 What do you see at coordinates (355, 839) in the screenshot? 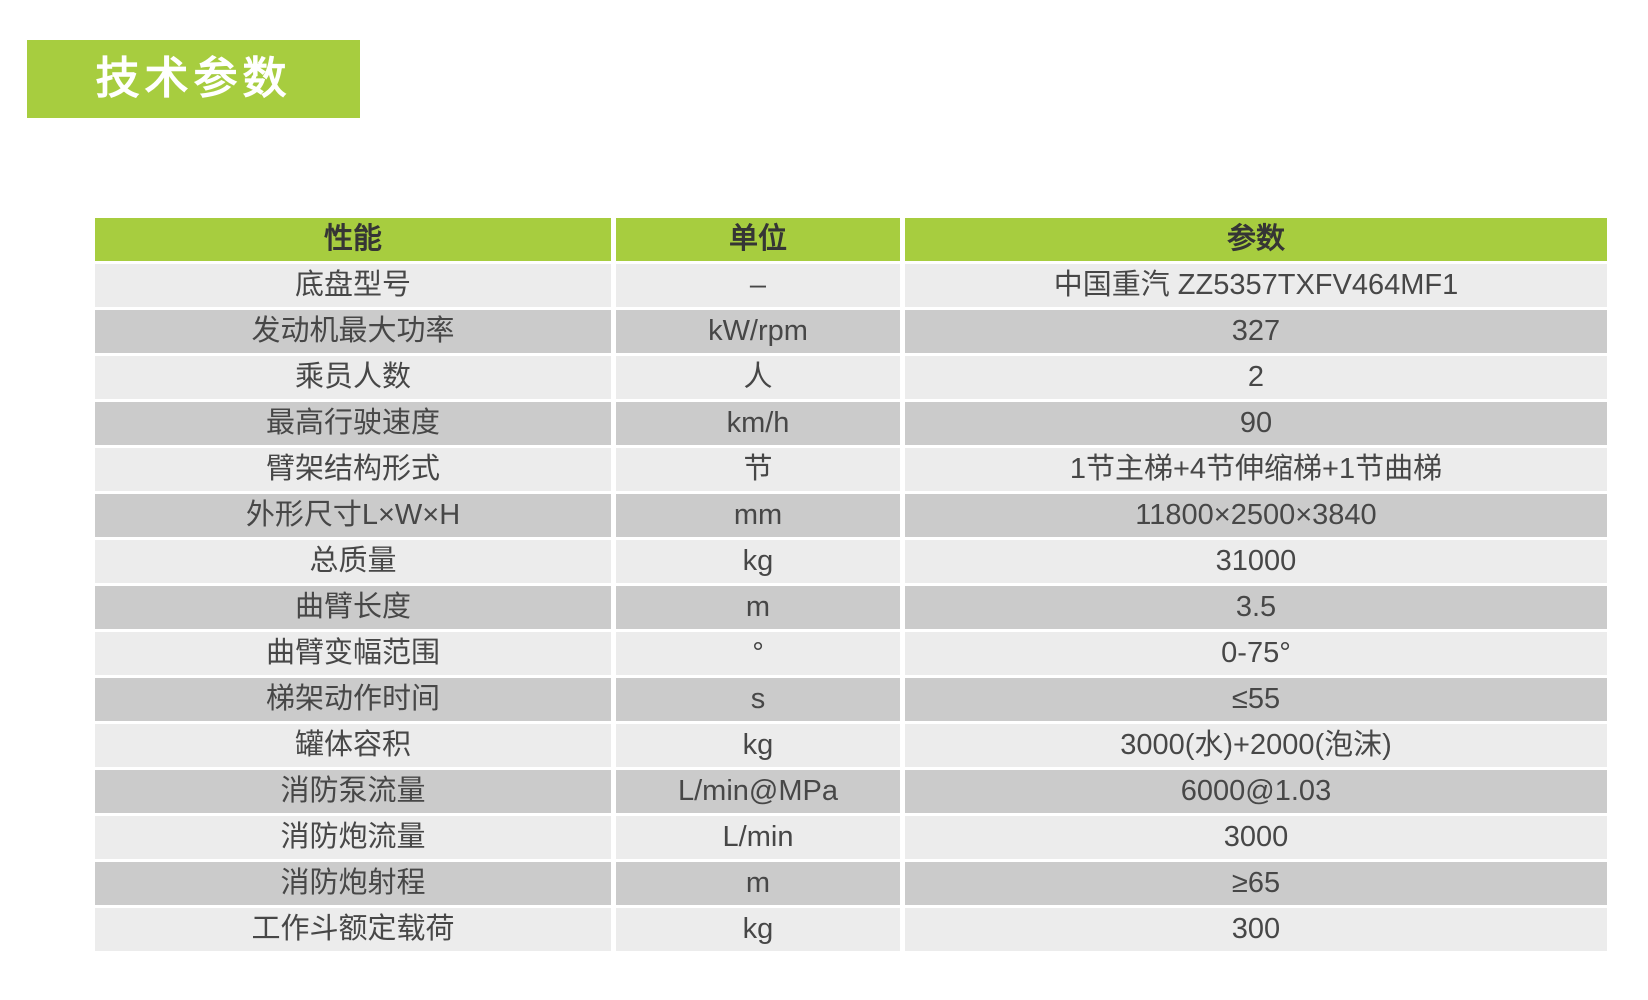
I see `performance-cell: 消防炮流量` at bounding box center [355, 839].